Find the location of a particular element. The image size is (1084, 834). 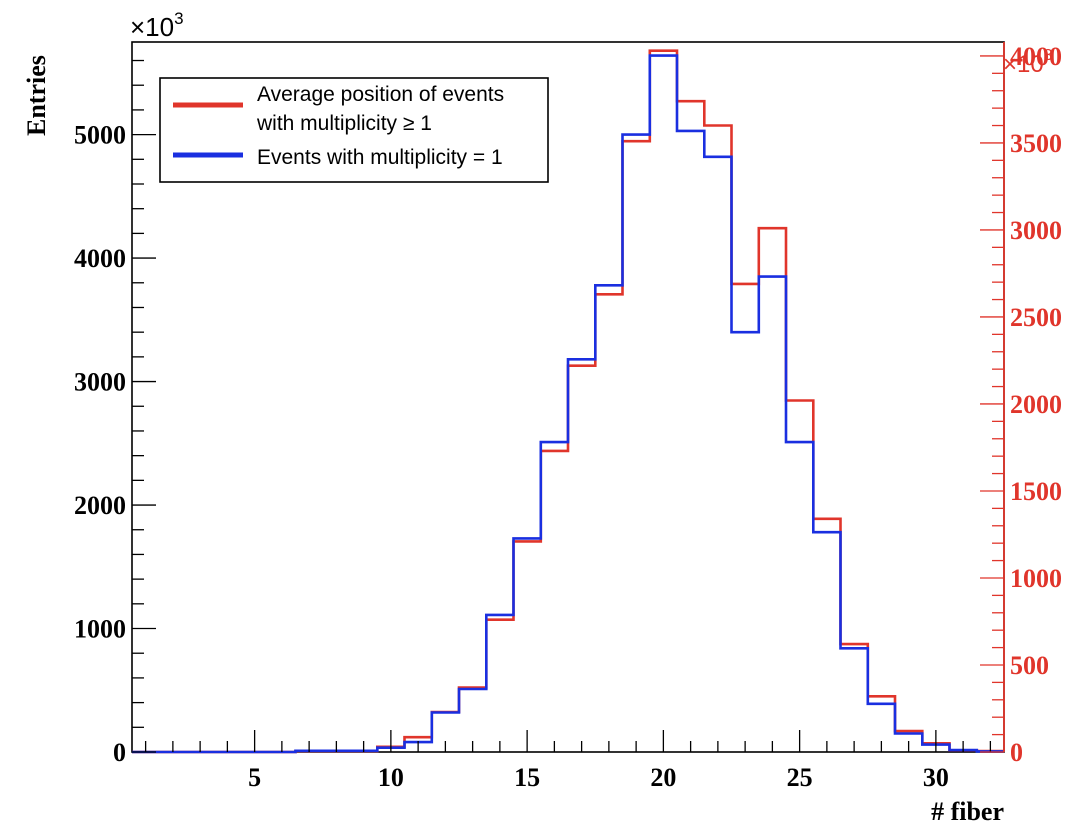

y-left-tick-label: 2000 is located at coordinates (100, 505).